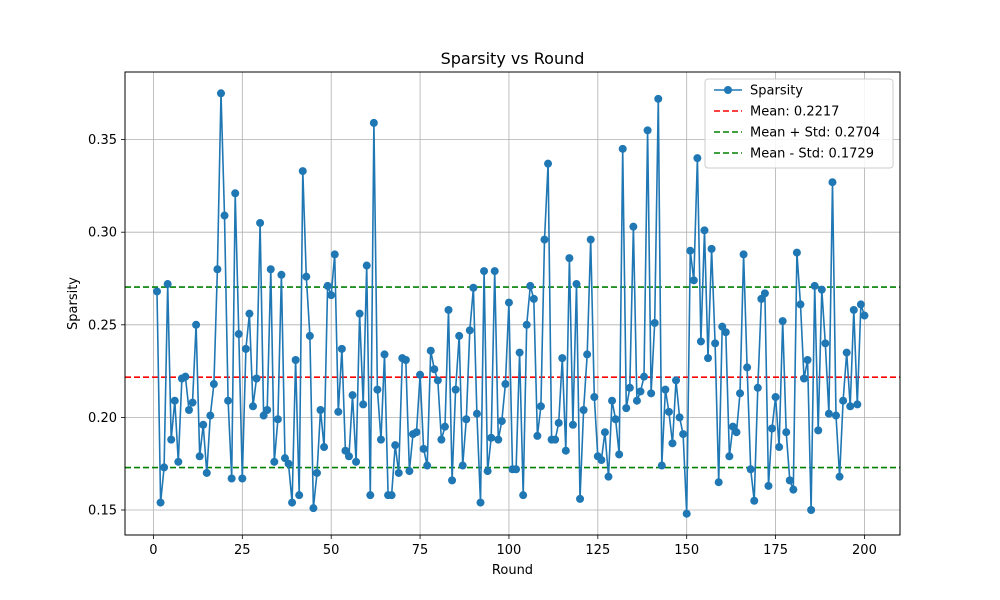  What do you see at coordinates (331, 550) in the screenshot?
I see `x-tick-label: 50` at bounding box center [331, 550].